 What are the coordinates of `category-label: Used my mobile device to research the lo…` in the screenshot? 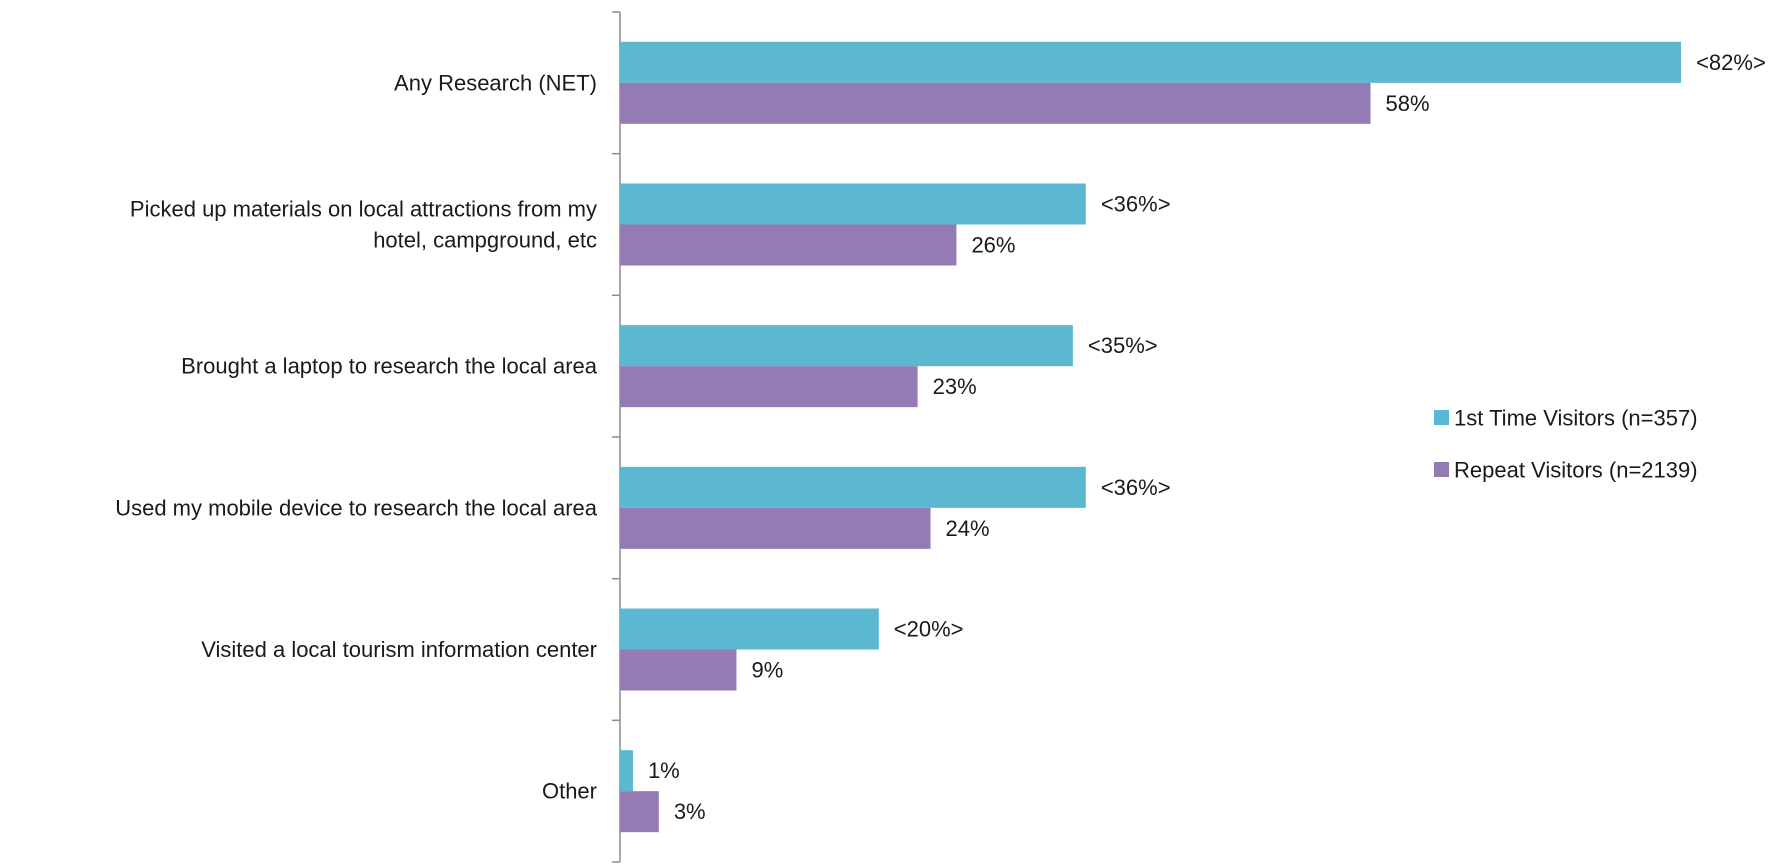 It's located at (356, 507).